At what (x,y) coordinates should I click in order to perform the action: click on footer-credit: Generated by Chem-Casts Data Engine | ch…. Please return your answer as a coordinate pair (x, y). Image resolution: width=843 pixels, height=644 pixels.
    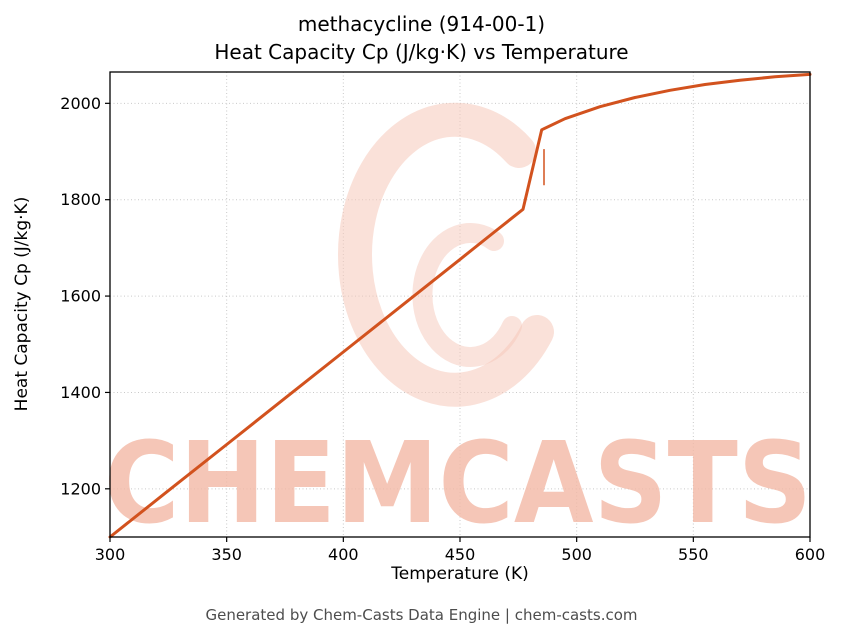
    Looking at the image, I should click on (421, 615).